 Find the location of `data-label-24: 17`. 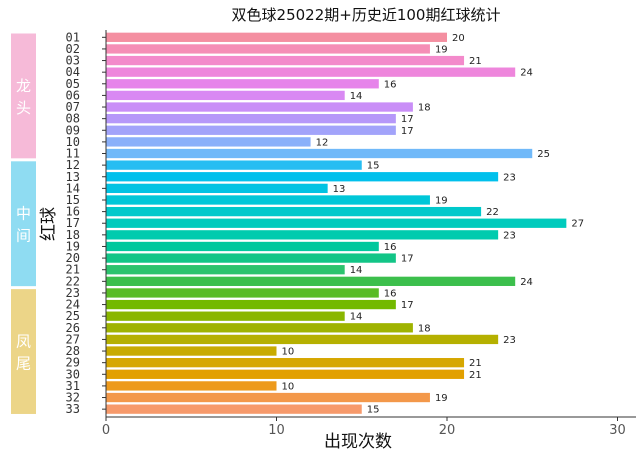

data-label-24: 17 is located at coordinates (407, 305).